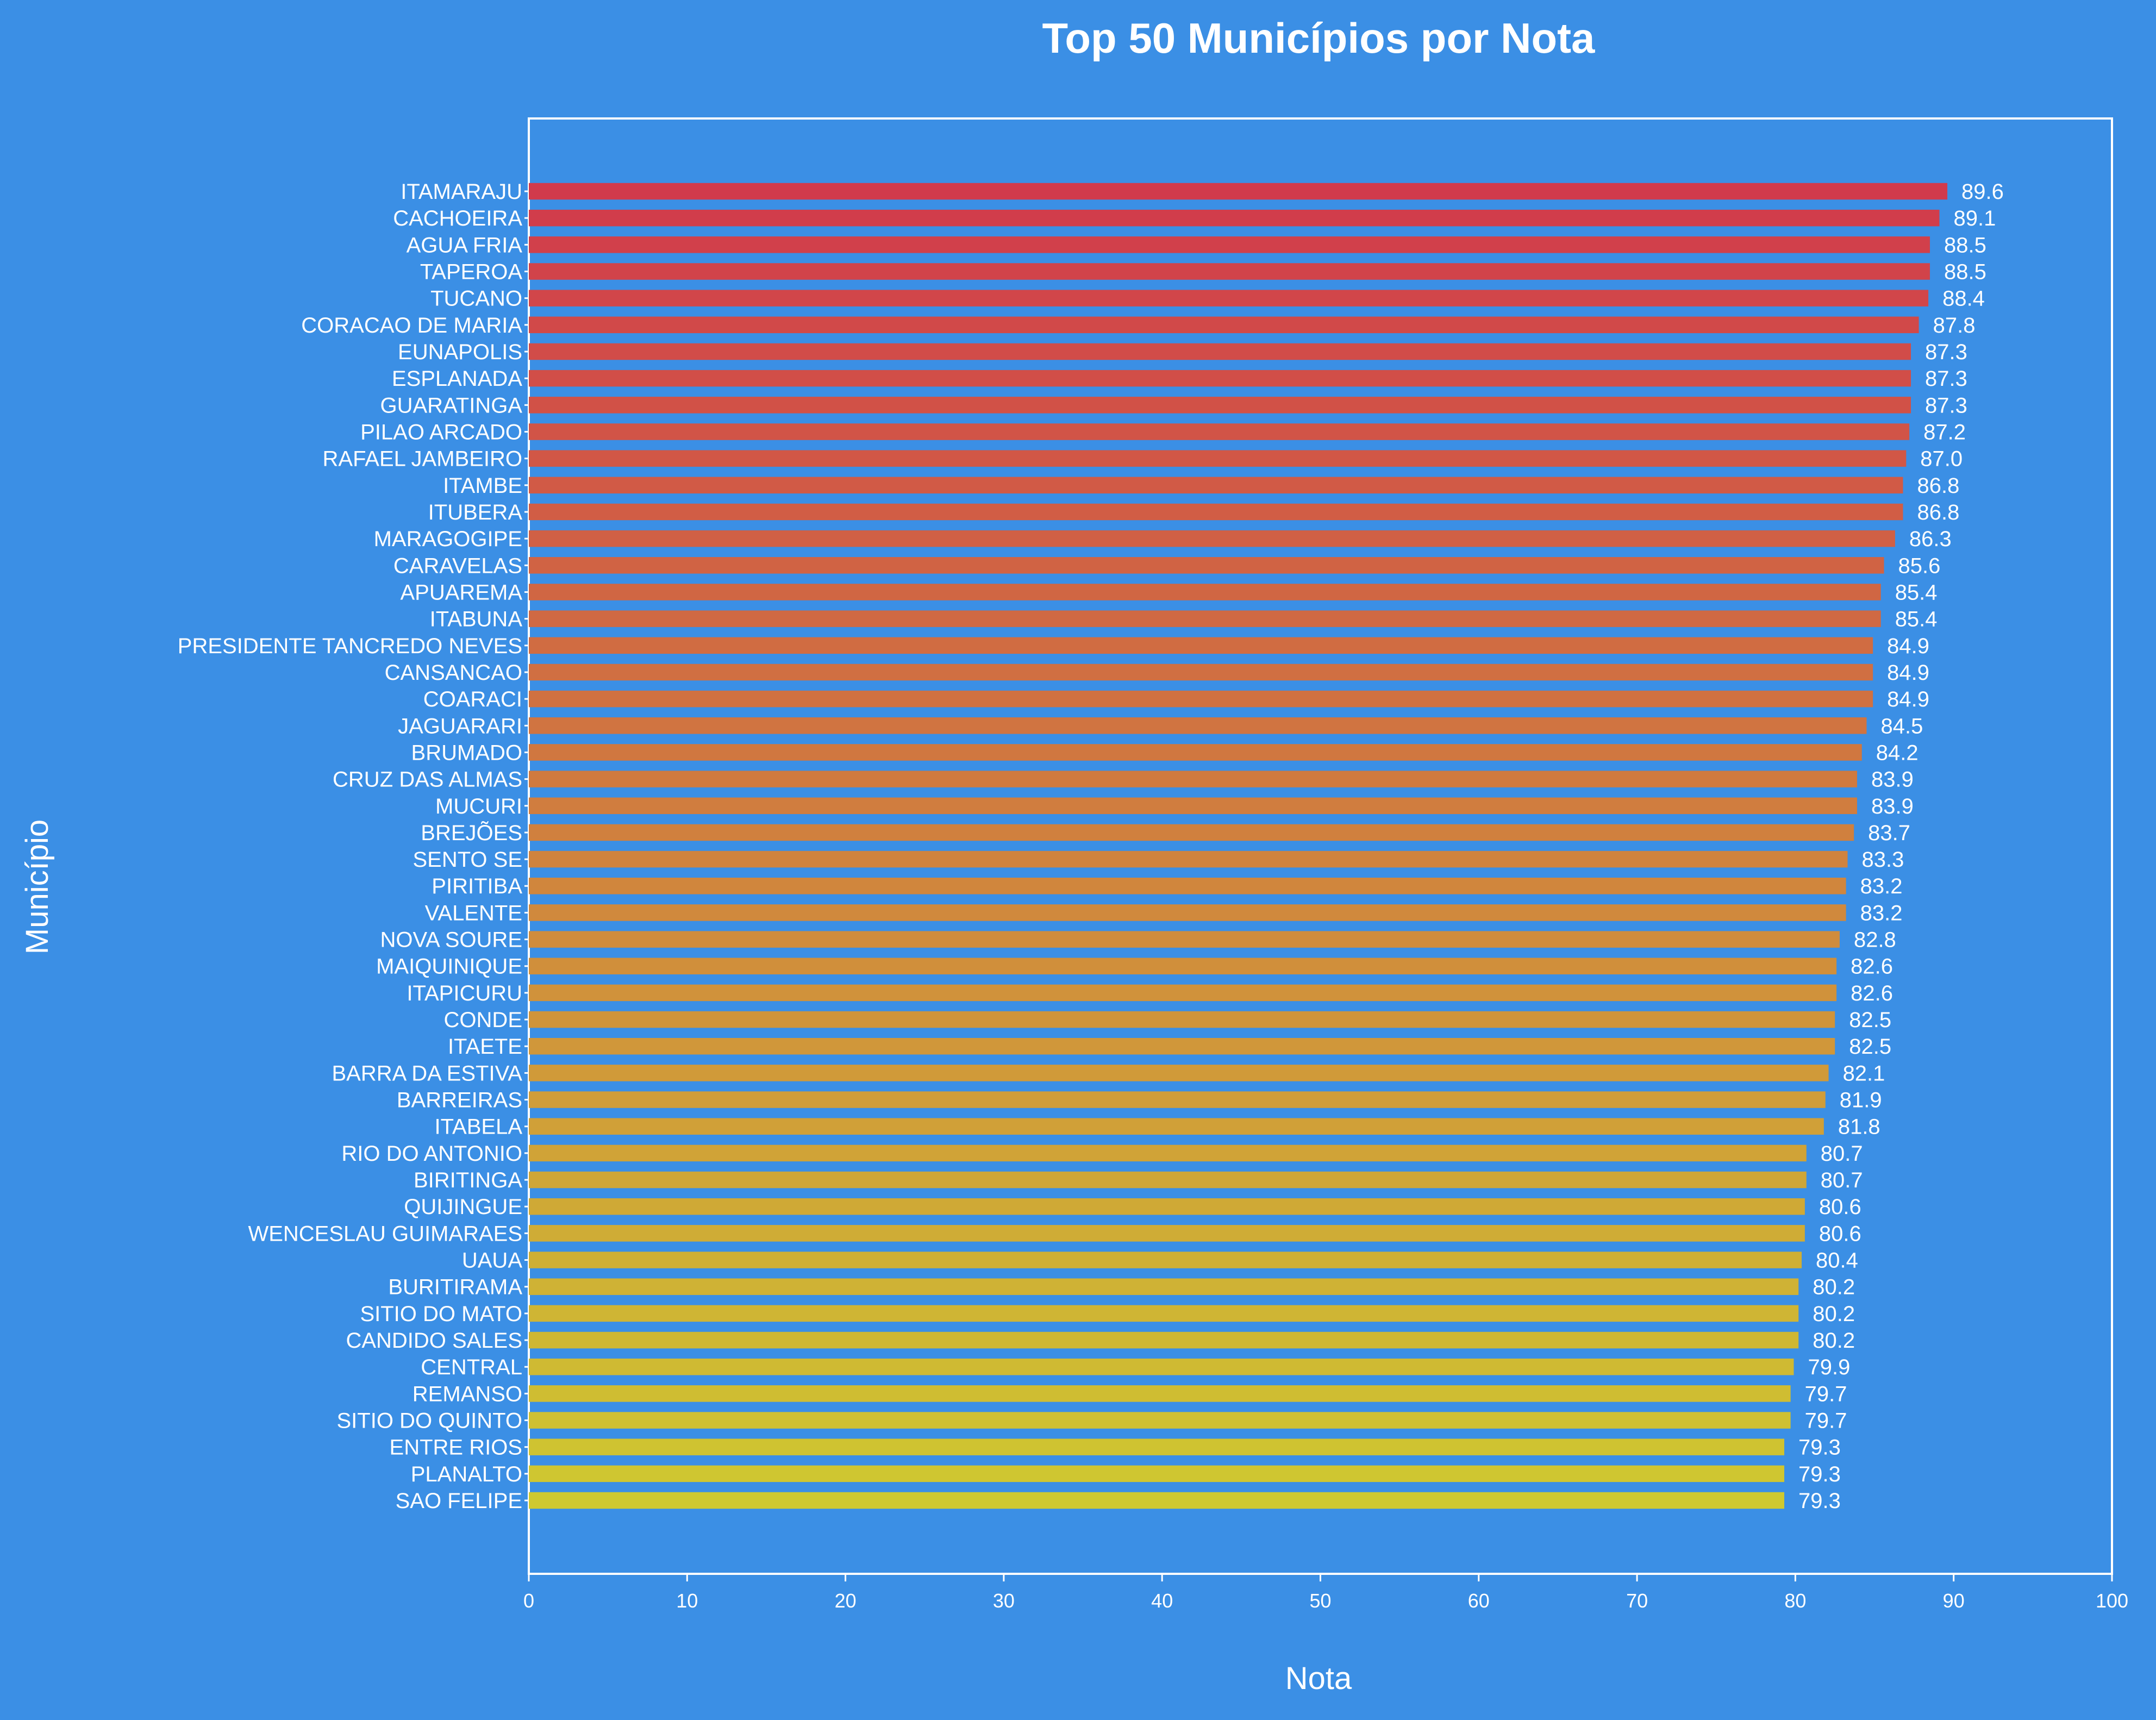 This screenshot has width=2156, height=1720. What do you see at coordinates (1861, 1100) in the screenshot?
I see `value-label: 81.9` at bounding box center [1861, 1100].